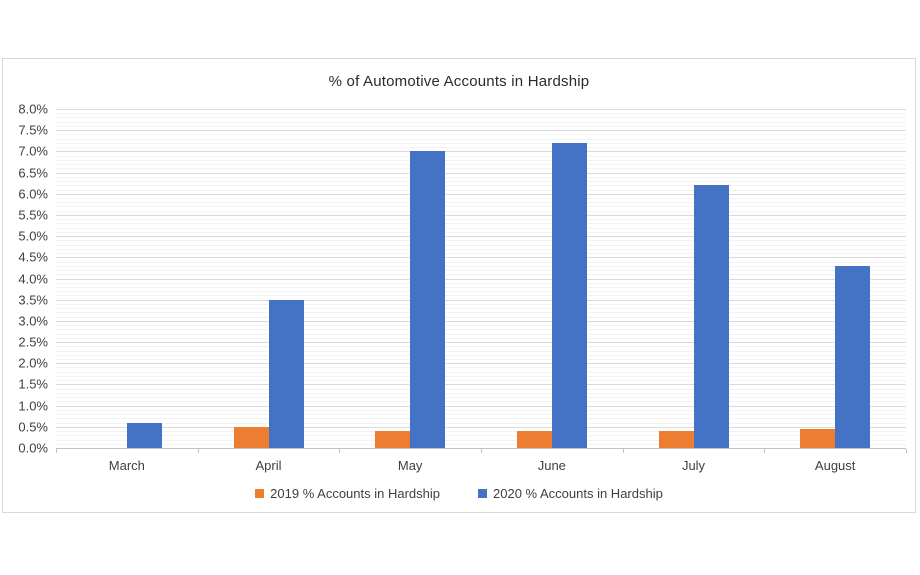 This screenshot has height=575, width=920. I want to click on chart-title: % of Automotive Accounts in Hardship, so click(459, 81).